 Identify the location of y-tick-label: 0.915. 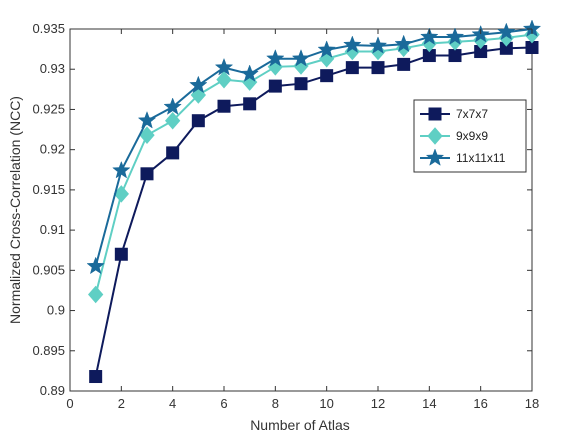
(48, 189).